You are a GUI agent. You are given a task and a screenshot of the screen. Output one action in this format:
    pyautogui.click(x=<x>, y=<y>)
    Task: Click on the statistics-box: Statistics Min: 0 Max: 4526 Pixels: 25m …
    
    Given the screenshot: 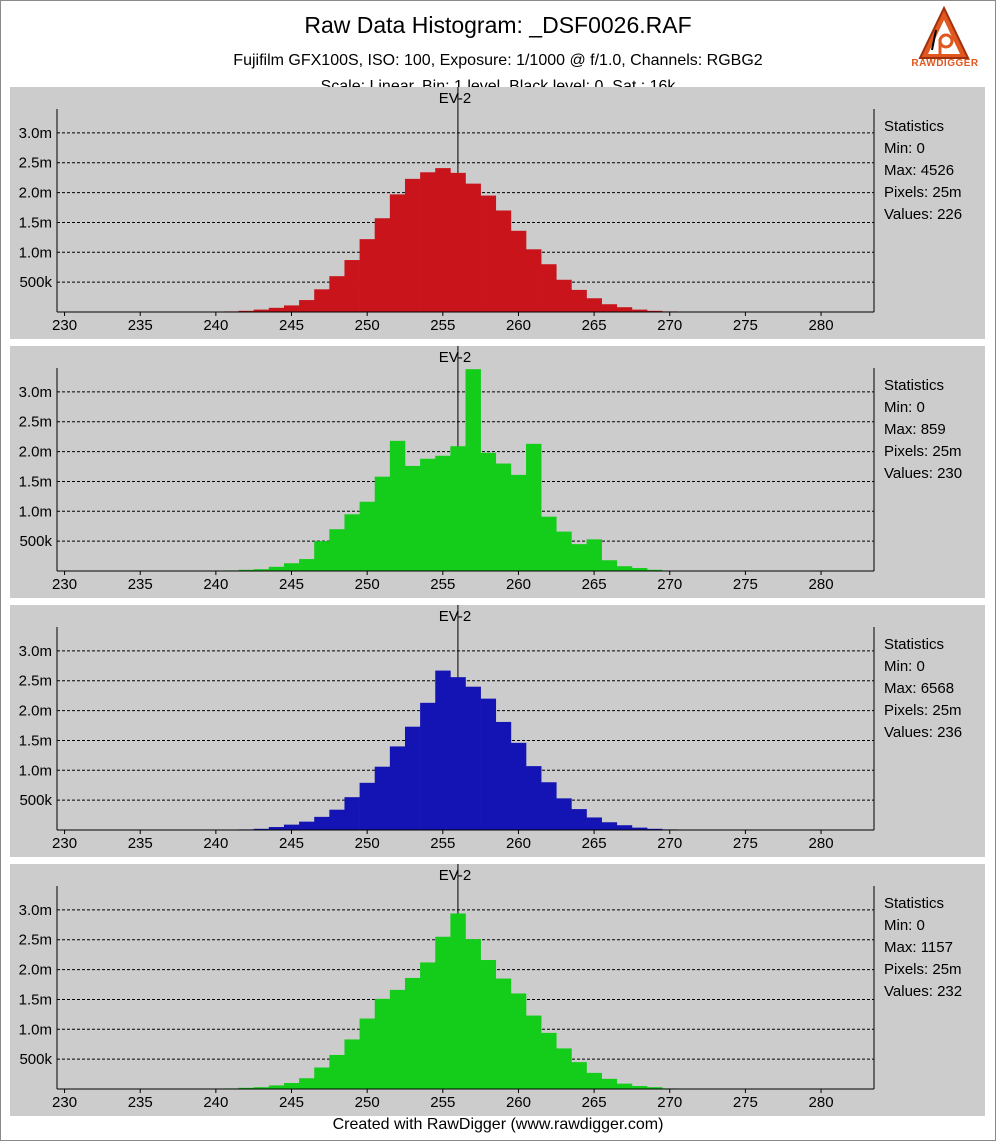 What is the action you would take?
    pyautogui.click(x=923, y=171)
    